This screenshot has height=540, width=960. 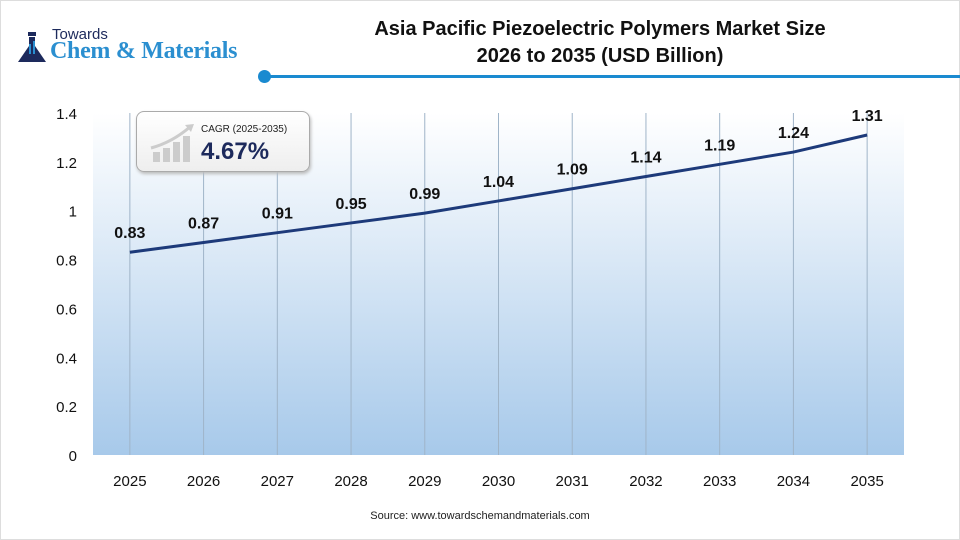 I want to click on y-tick-label: 1.4, so click(x=66, y=114).